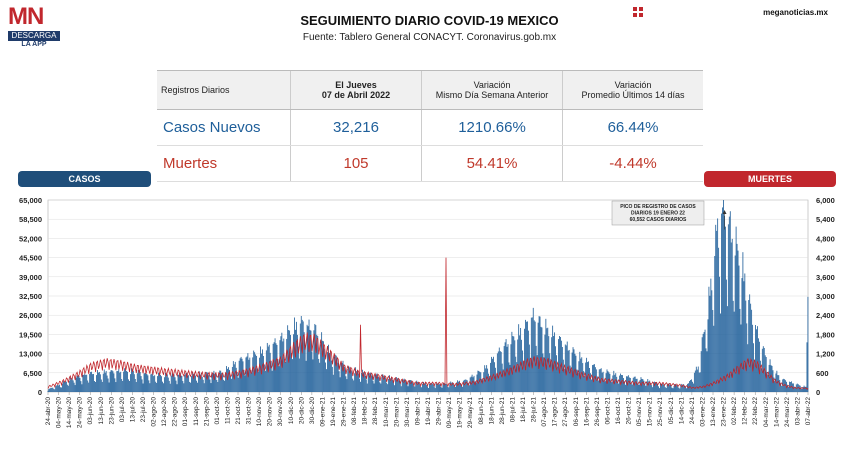 The height and width of the screenshot is (453, 859). Describe the element at coordinates (365, 411) in the screenshot. I see `x-tick-label: 18-feb-21` at that location.